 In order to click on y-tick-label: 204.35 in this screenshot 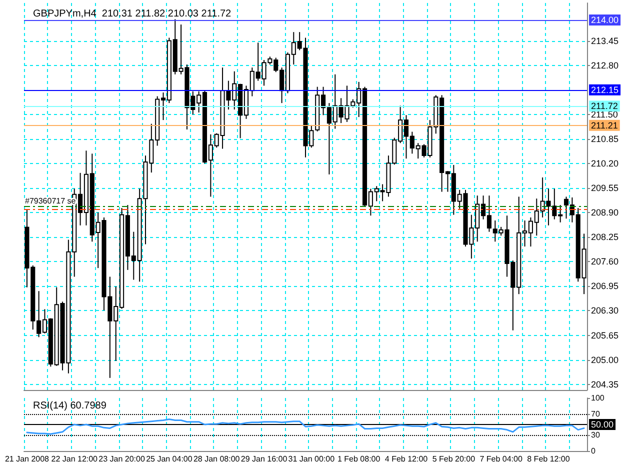, I will do `click(605, 384)`.